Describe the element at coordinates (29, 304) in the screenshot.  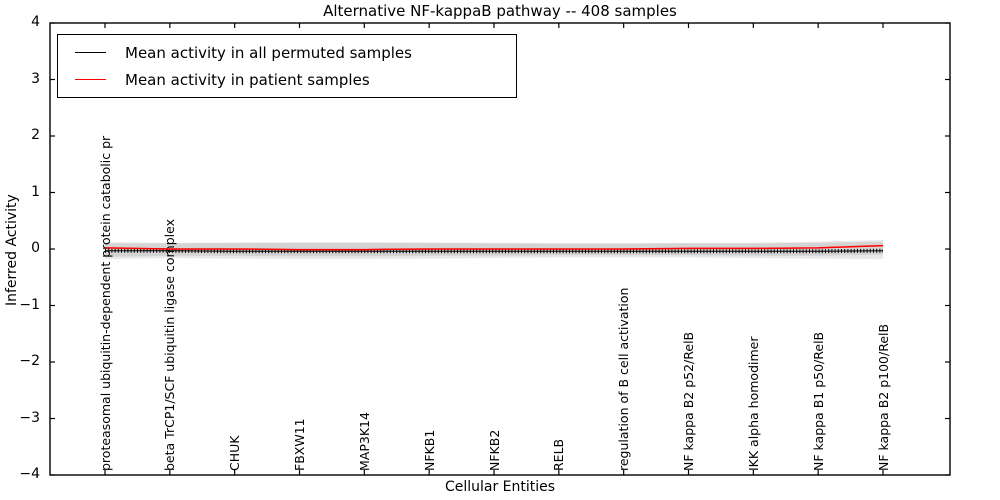
I see `y-tick-label: −1` at that location.